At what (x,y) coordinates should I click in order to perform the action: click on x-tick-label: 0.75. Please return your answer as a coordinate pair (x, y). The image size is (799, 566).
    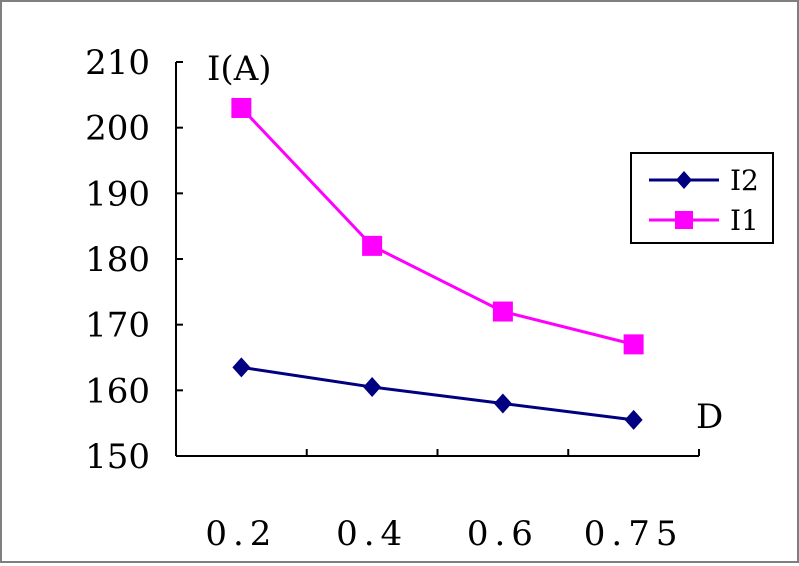
    Looking at the image, I should click on (634, 534).